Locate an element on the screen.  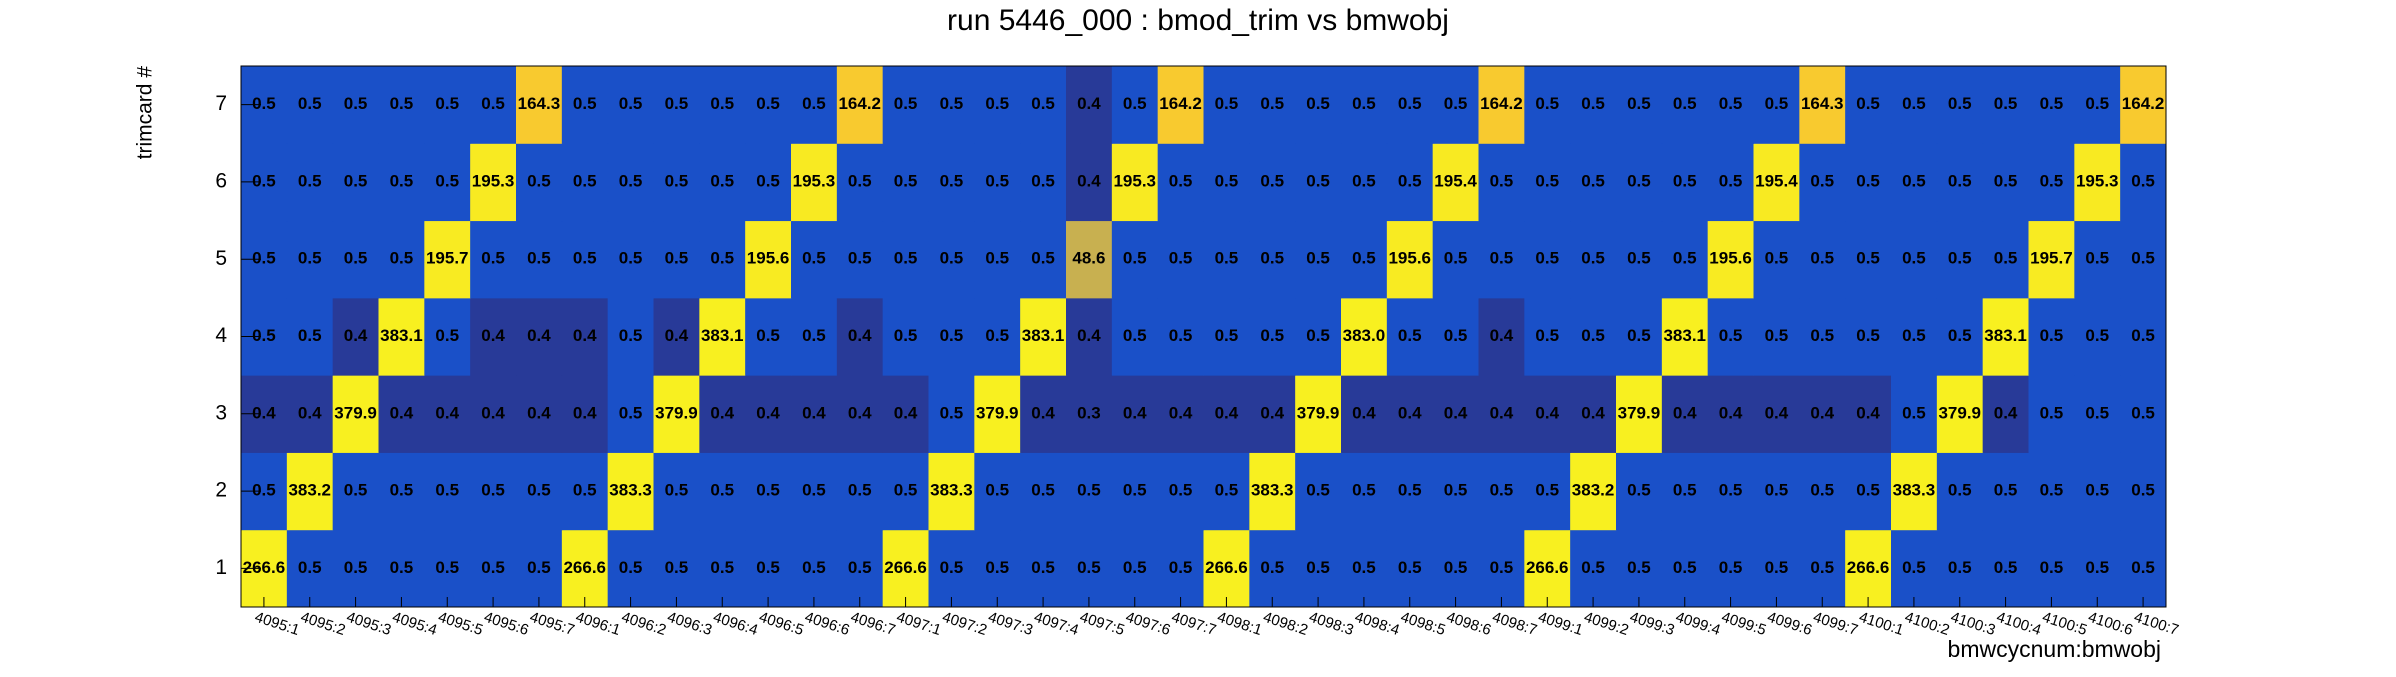
y-tick-label: 6 is located at coordinates (221, 180).